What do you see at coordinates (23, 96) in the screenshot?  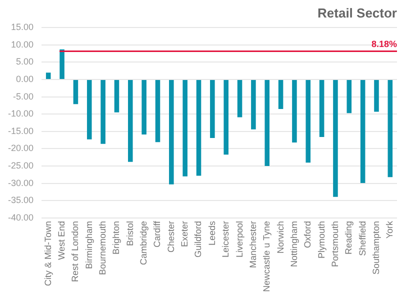 I see `y-tick-label: -5.00` at bounding box center [23, 96].